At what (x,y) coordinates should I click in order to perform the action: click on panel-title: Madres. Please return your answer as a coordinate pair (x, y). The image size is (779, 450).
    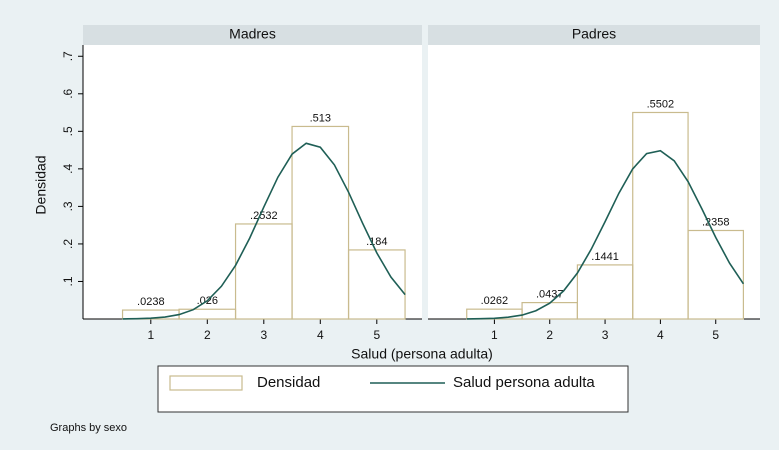
    Looking at the image, I should click on (252, 34).